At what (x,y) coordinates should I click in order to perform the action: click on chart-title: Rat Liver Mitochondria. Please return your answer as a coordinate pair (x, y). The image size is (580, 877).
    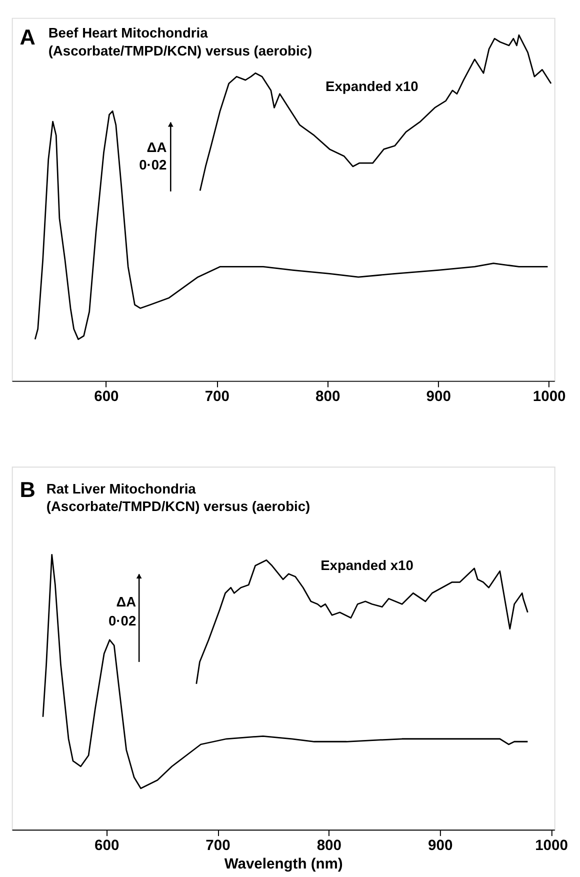
    Looking at the image, I should click on (121, 488).